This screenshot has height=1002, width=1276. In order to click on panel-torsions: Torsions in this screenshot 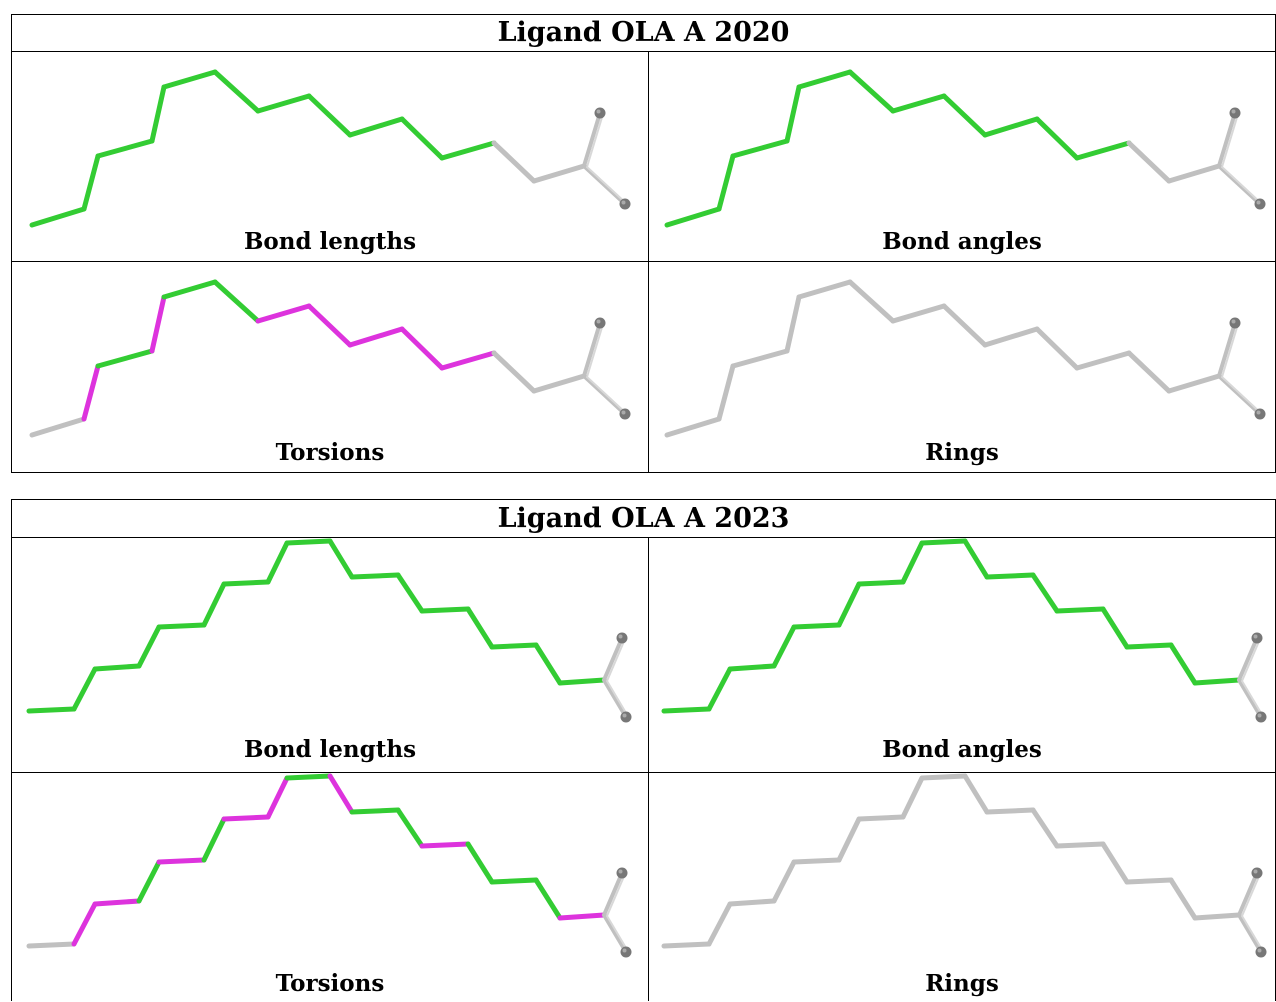, I will do `click(330, 887)`.